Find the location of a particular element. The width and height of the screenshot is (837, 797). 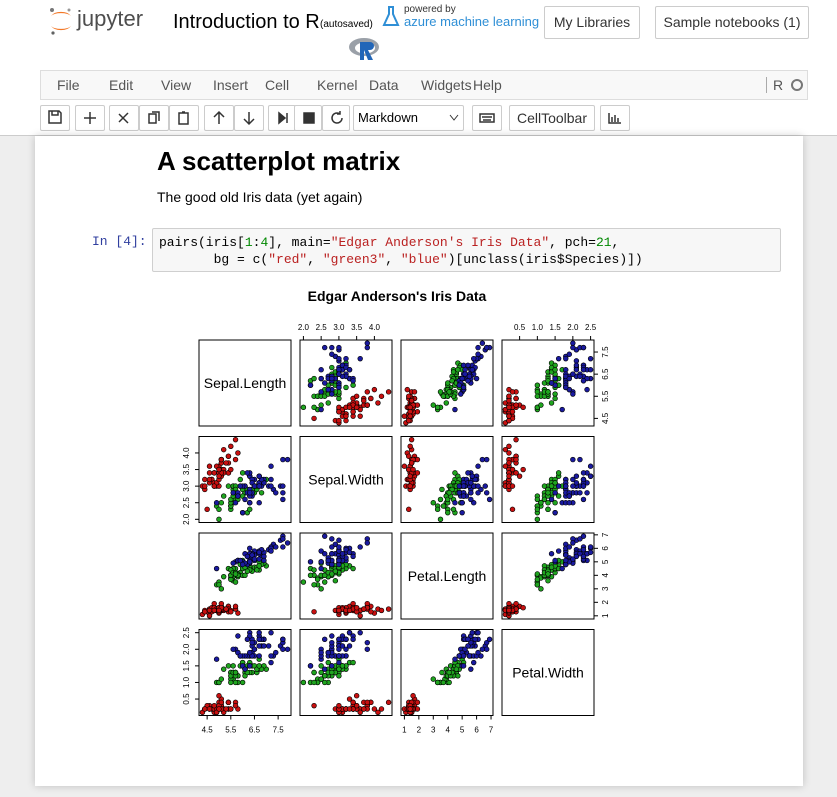

cell-type-select: Markdown is located at coordinates (408, 118).